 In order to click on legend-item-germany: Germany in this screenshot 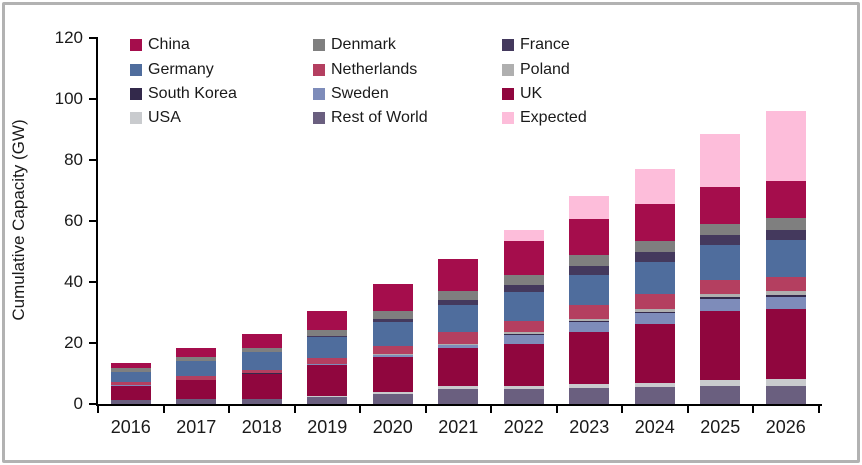, I will do `click(172, 70)`.